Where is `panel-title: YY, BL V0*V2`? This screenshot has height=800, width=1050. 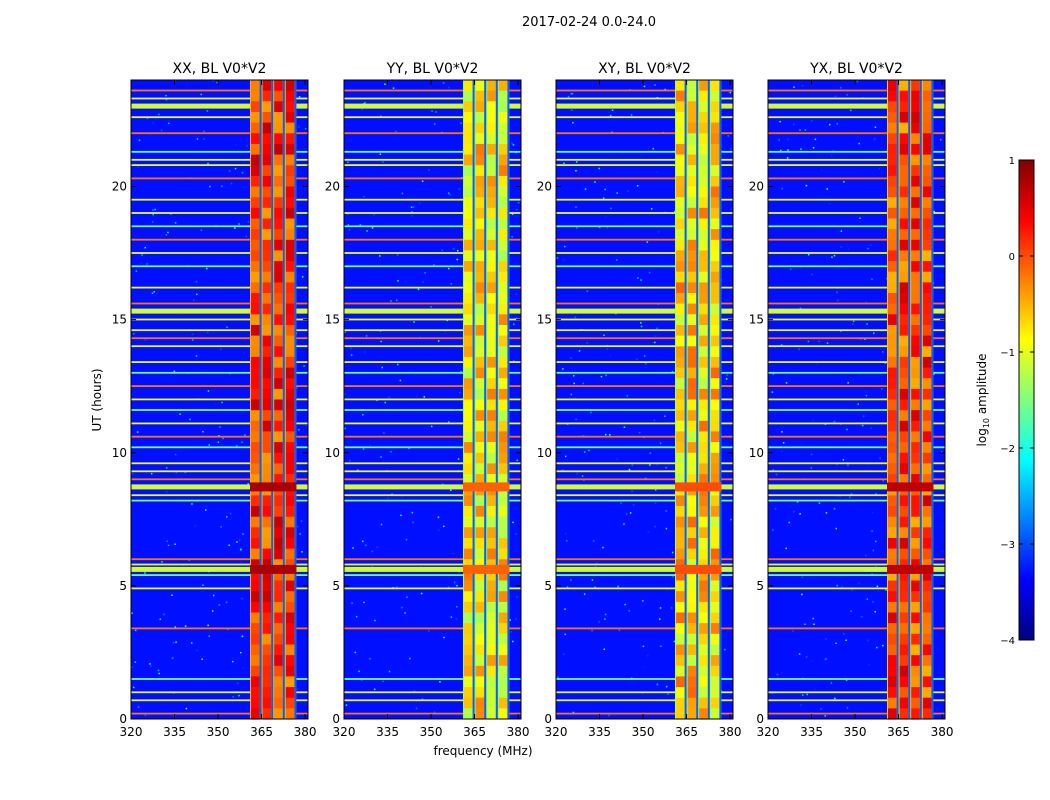
panel-title: YY, BL V0*V2 is located at coordinates (432, 69).